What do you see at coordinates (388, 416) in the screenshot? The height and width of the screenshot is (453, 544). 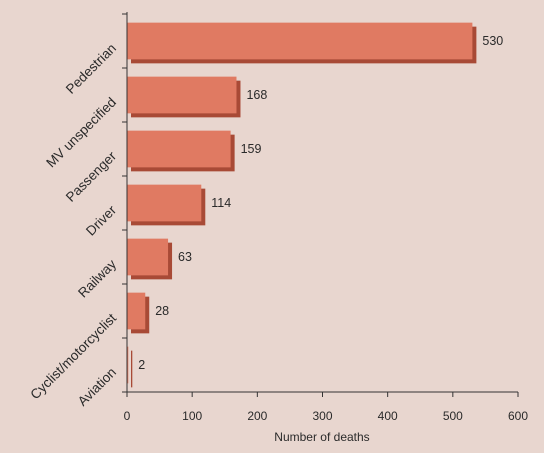 I see `x-tick-label: 400` at bounding box center [388, 416].